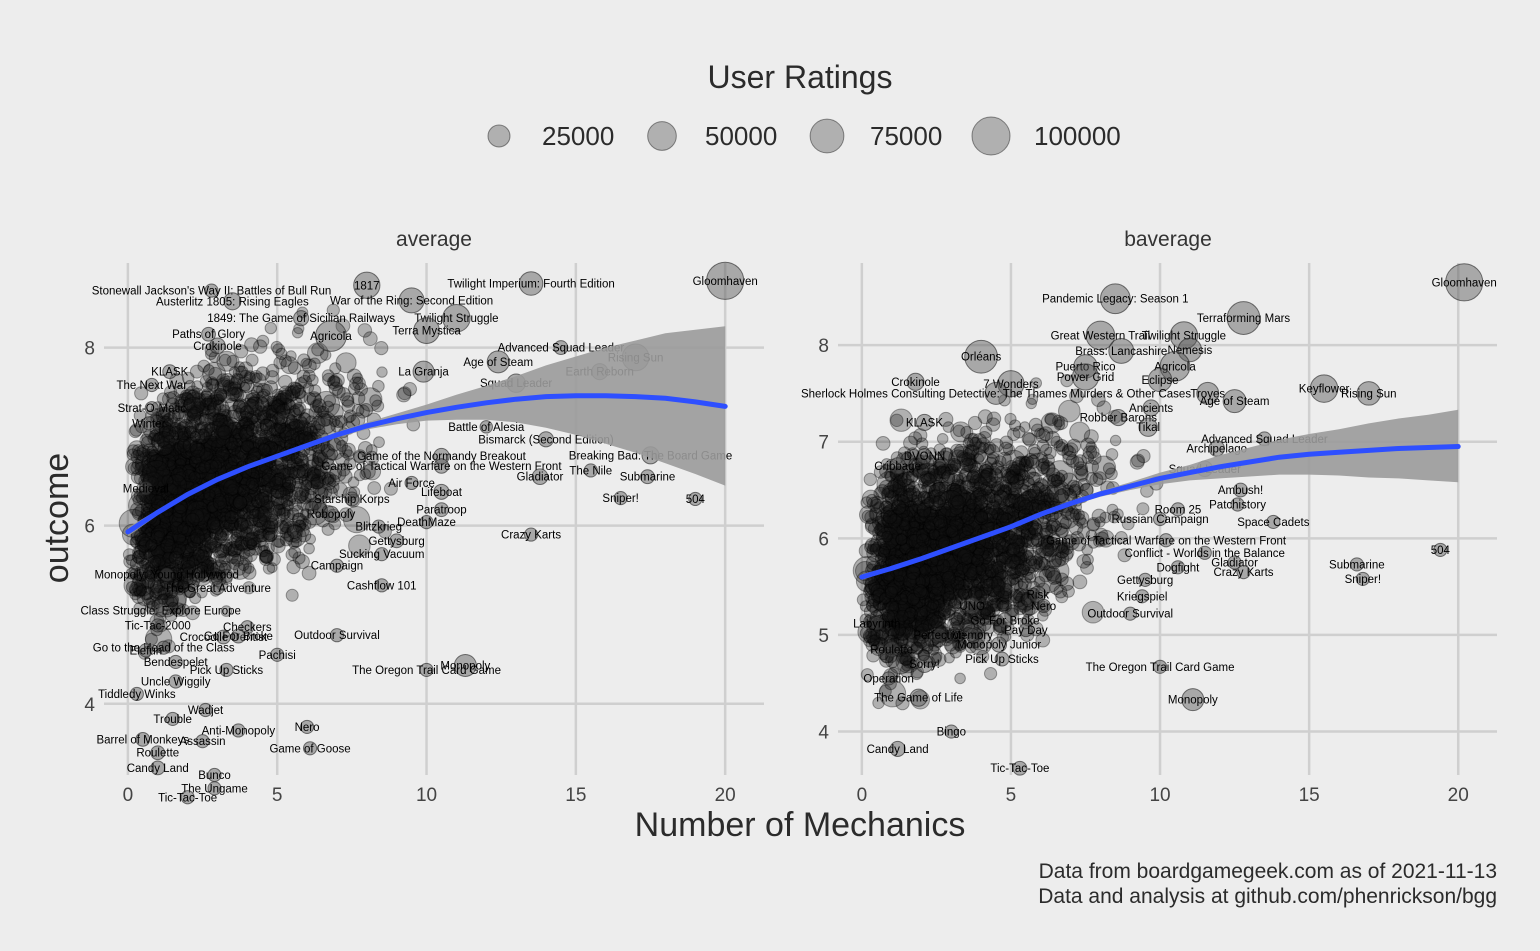  I want to click on point-label: Agricola, so click(331, 337).